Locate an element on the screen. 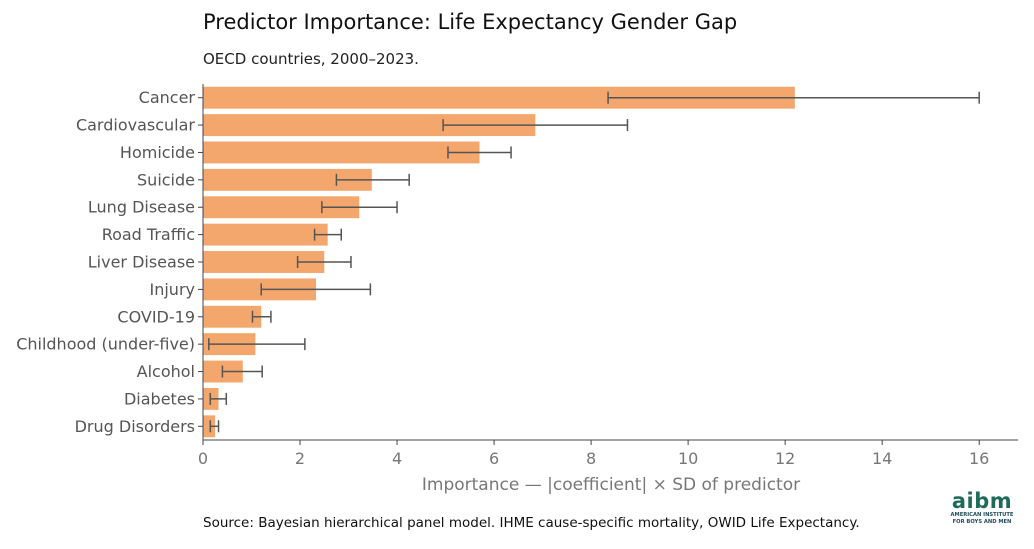 Image resolution: width=1034 pixels, height=549 pixels. category-label-injury: Injury is located at coordinates (173, 289).